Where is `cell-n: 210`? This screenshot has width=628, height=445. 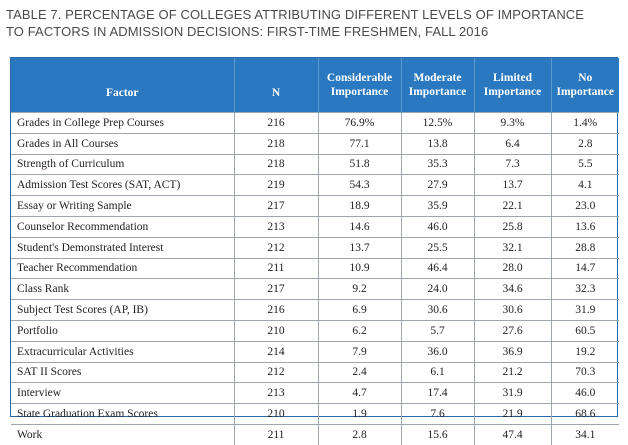 cell-n: 210 is located at coordinates (275, 414).